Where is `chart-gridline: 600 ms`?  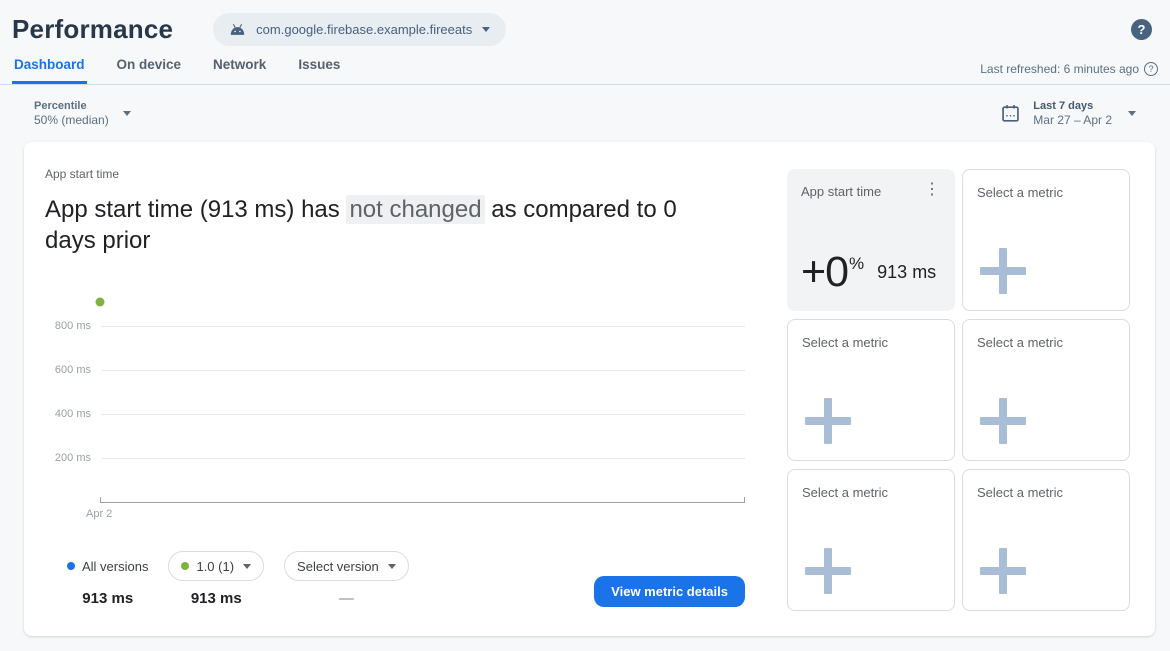 chart-gridline: 600 ms is located at coordinates (400, 370).